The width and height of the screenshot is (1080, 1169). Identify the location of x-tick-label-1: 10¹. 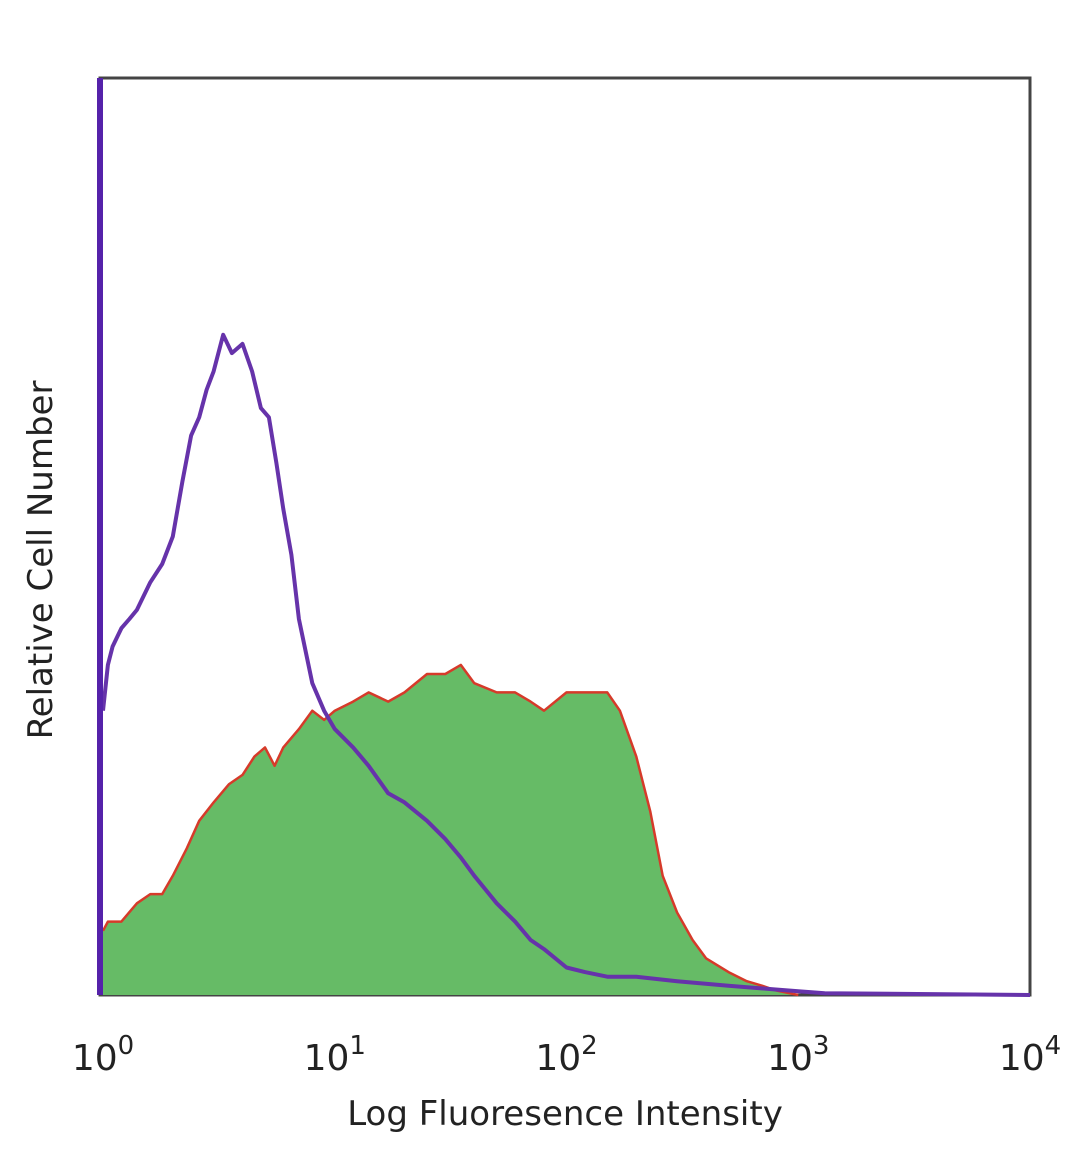
(335, 1055).